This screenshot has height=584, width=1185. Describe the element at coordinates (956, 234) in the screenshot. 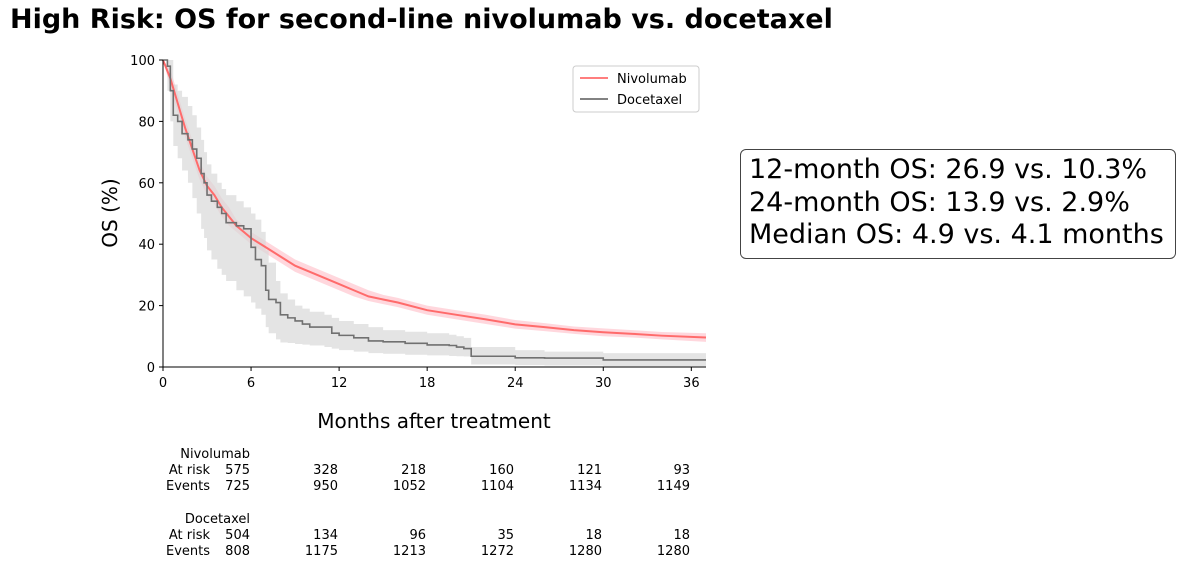

I see `summary-line-median: Median OS: 4.9 vs. 4.1 months` at that location.